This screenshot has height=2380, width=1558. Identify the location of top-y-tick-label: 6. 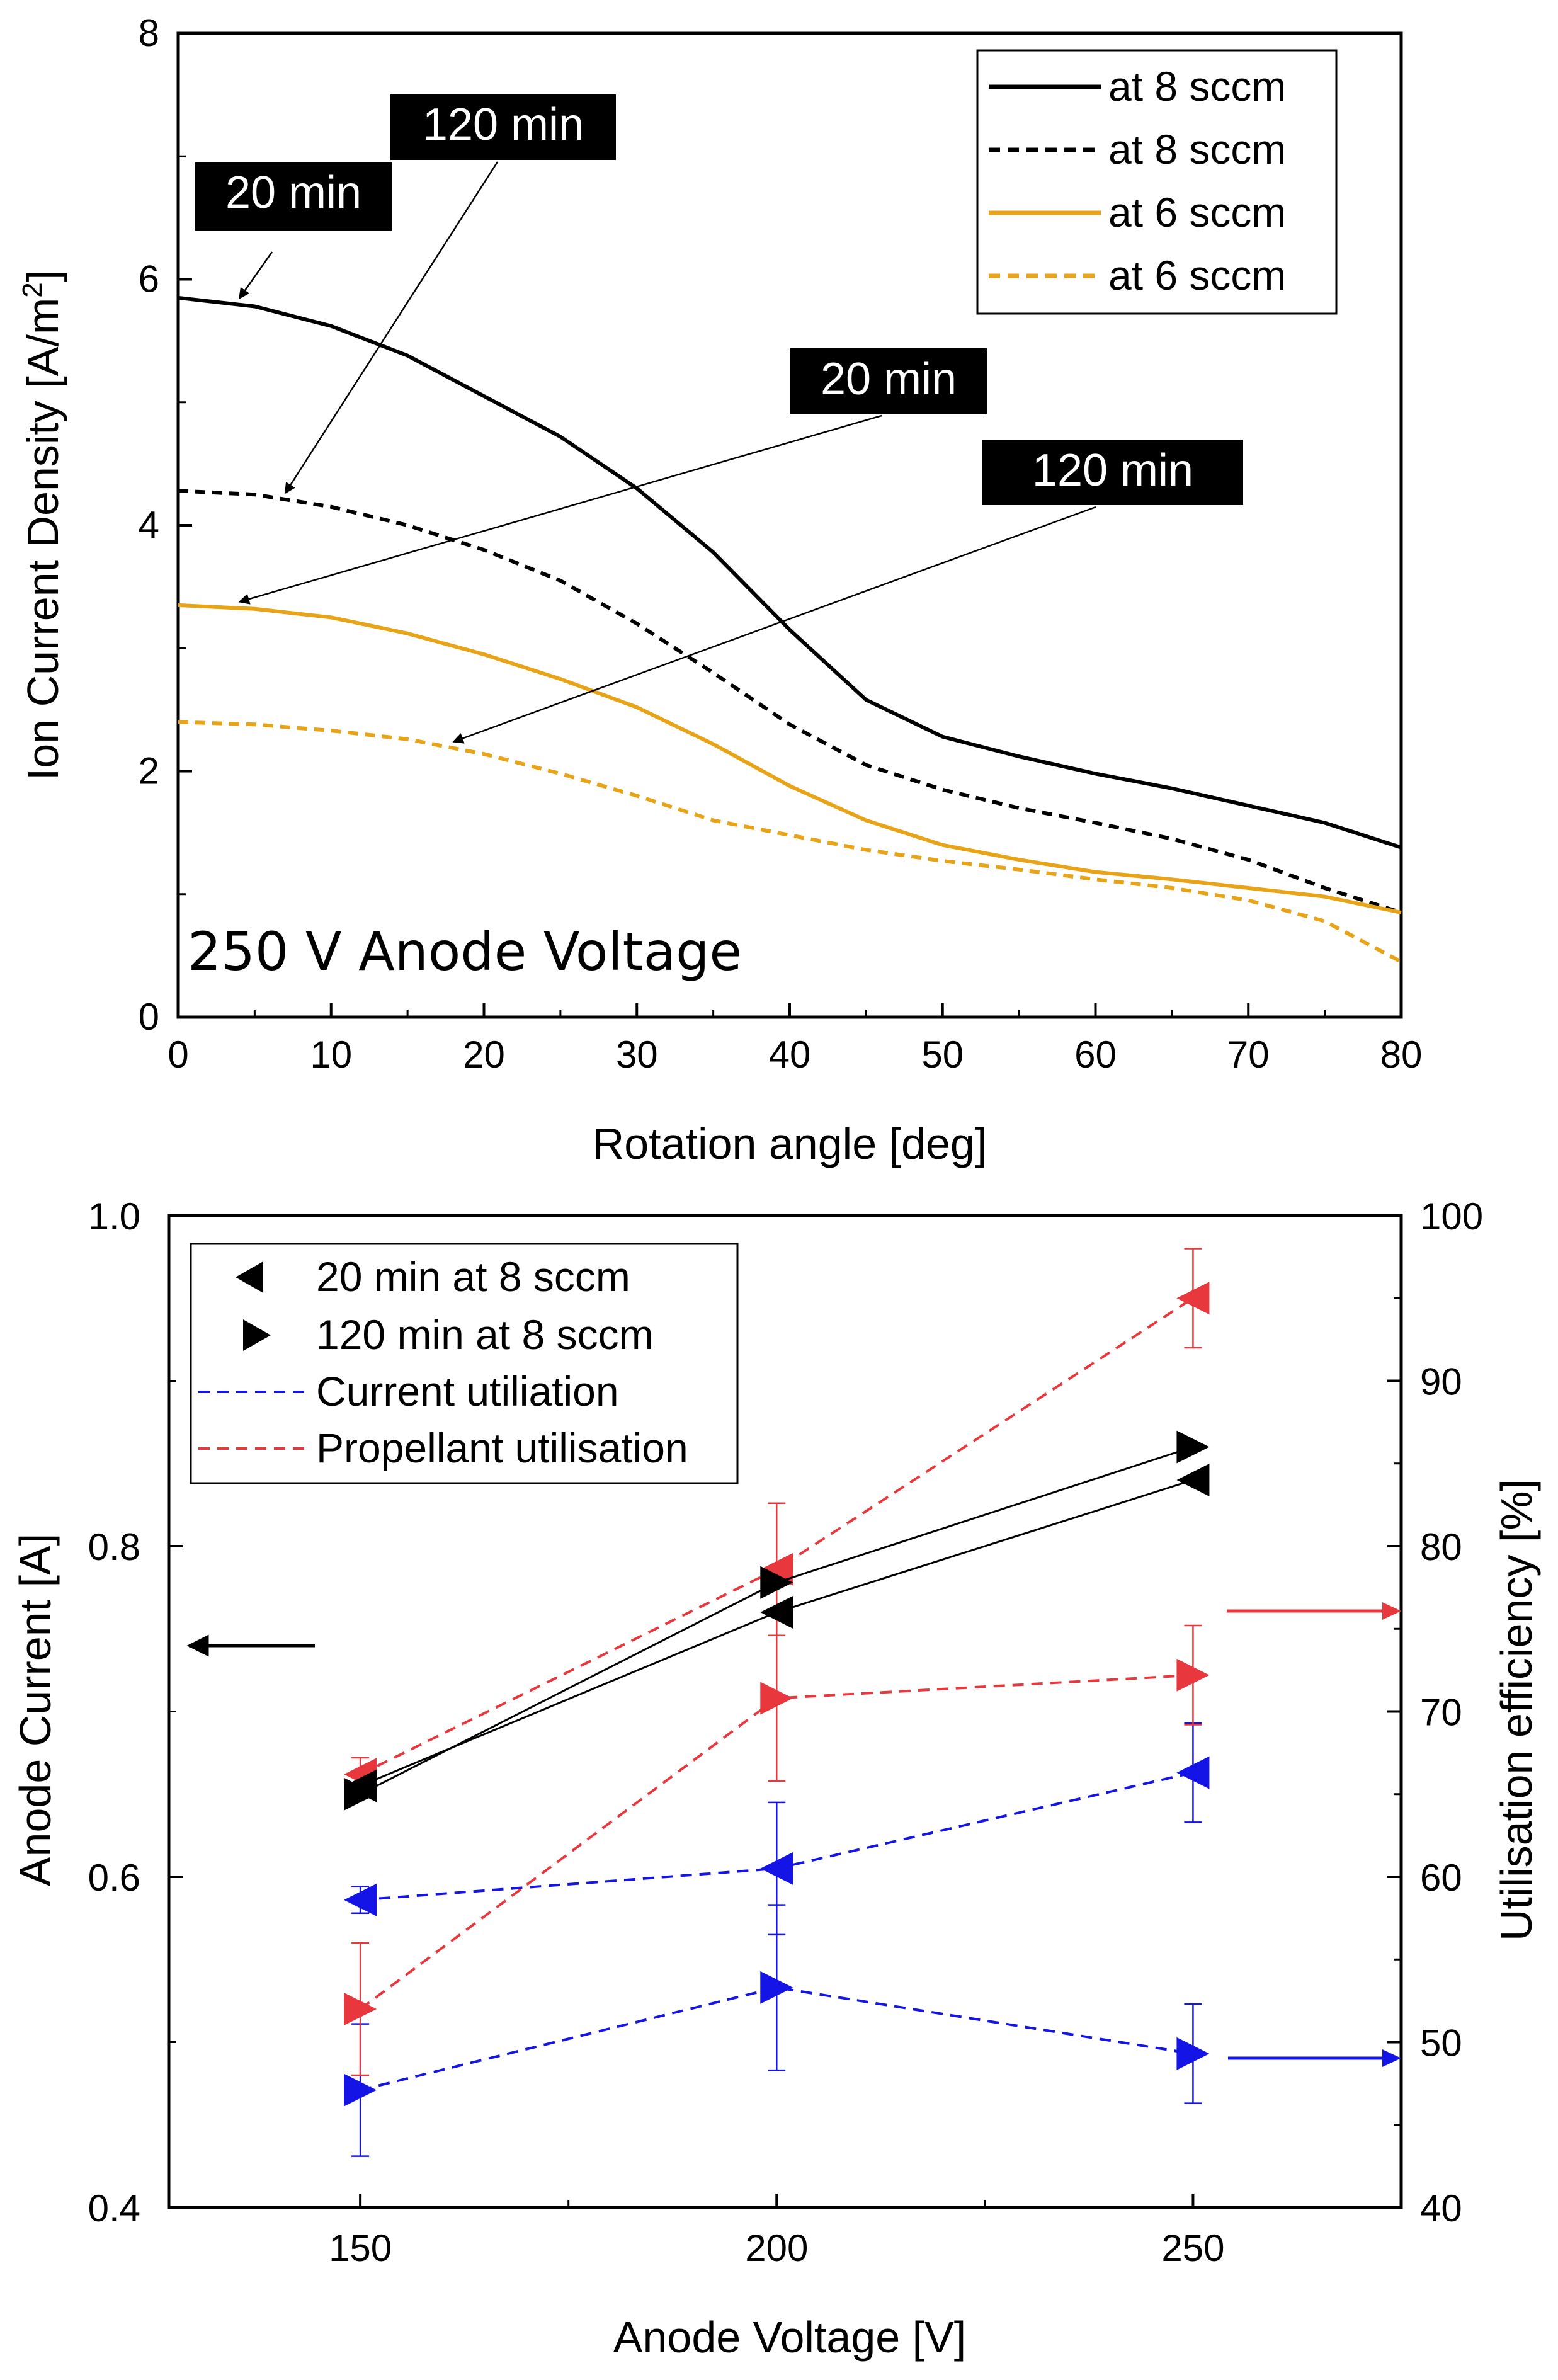
(149, 279).